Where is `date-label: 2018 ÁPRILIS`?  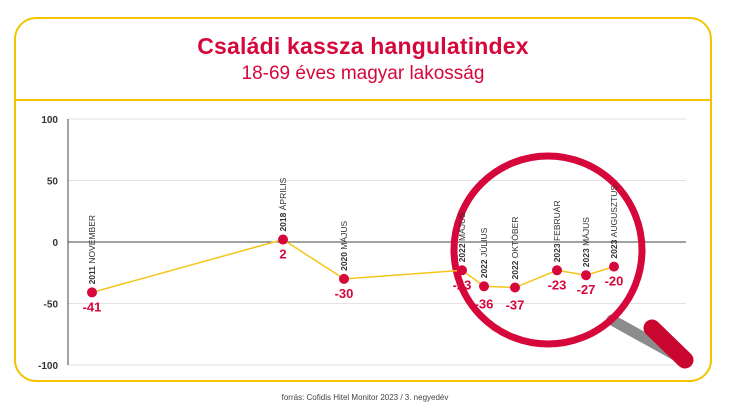
date-label: 2018 ÁPRILIS is located at coordinates (283, 204).